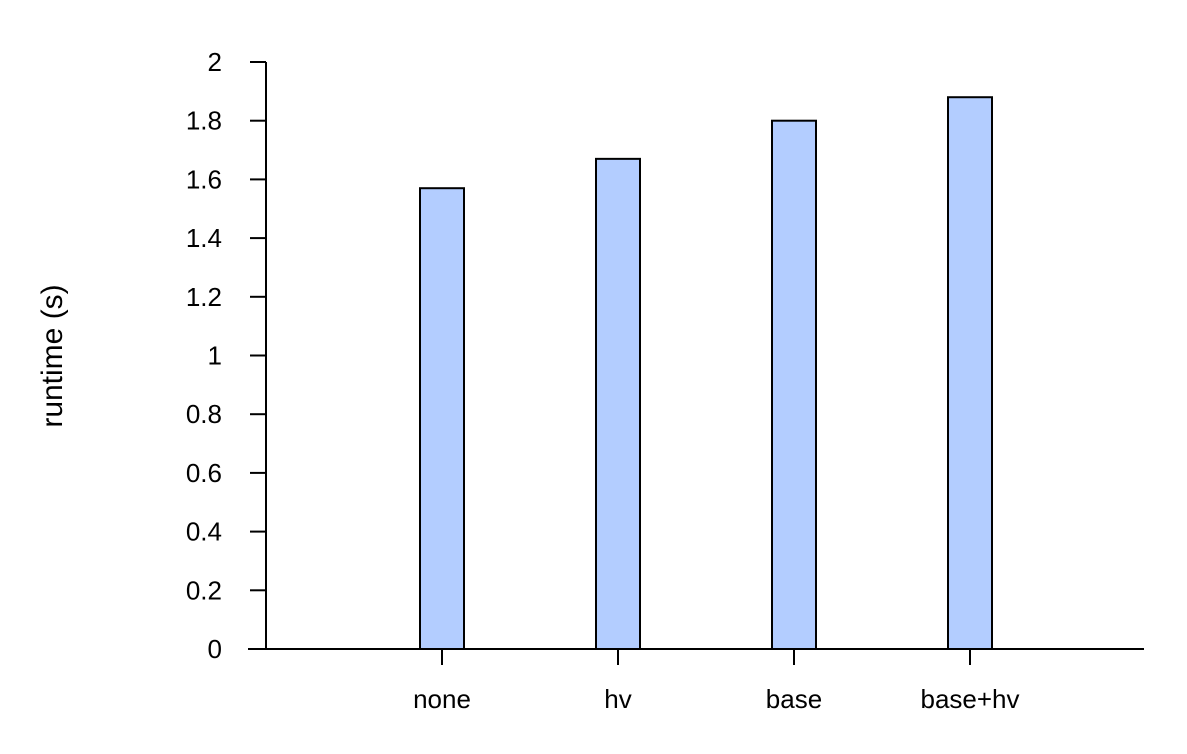 This screenshot has width=1187, height=754. What do you see at coordinates (204, 297) in the screenshot?
I see `y-tick-label: 1.2` at bounding box center [204, 297].